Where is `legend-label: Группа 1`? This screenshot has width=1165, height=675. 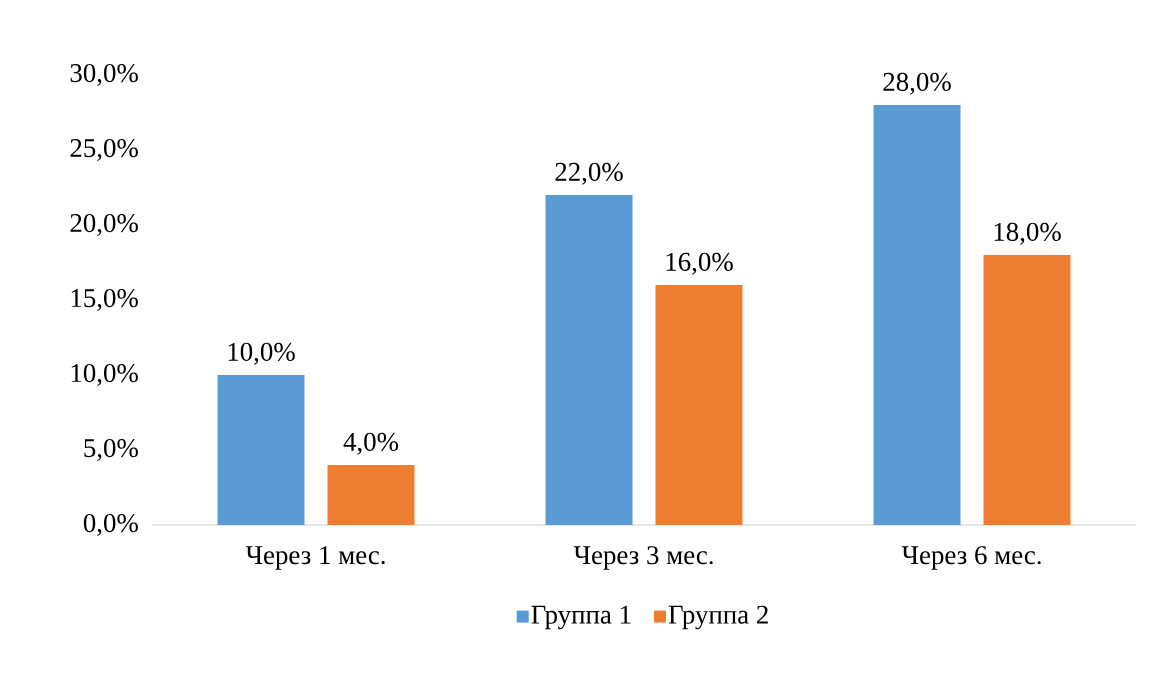
legend-label: Группа 1 is located at coordinates (581, 617).